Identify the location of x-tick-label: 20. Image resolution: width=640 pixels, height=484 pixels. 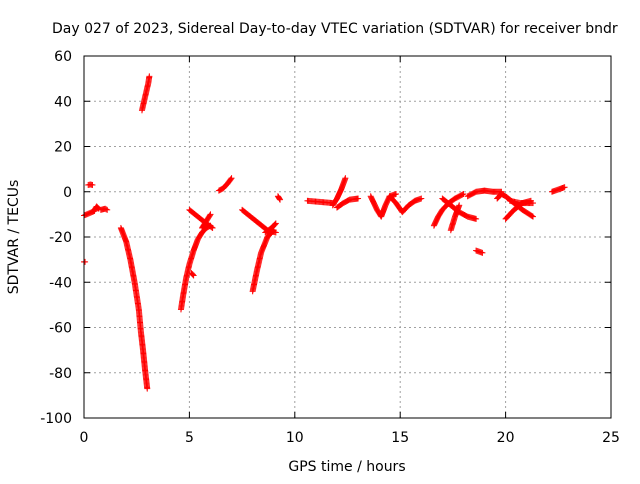
(506, 438).